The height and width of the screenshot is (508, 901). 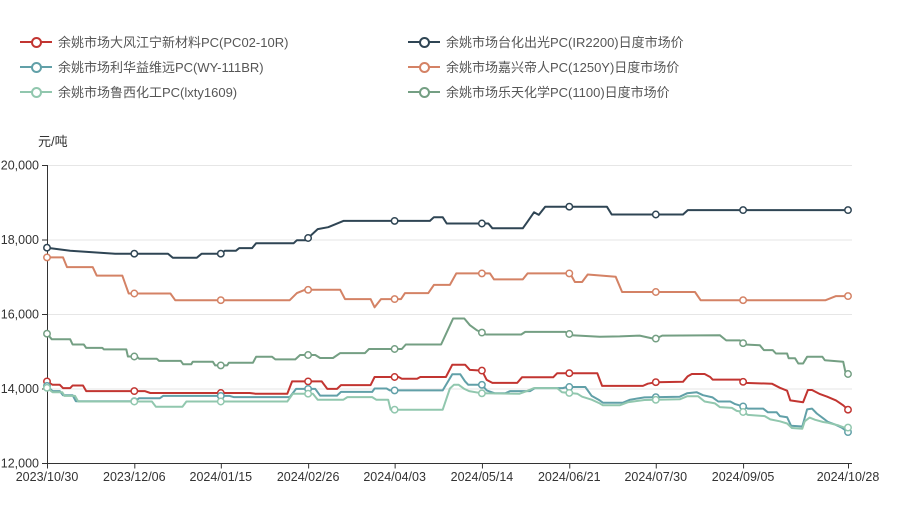 I want to click on legend-item-luxihuagong: 余姚市场鲁西化工PC(lxty1609), so click(x=214, y=91).